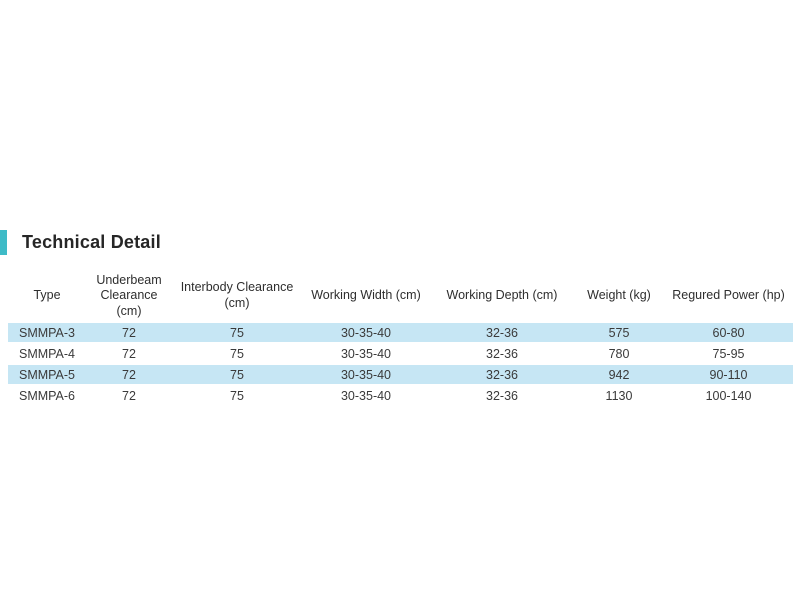 This screenshot has width=800, height=600. Describe the element at coordinates (129, 295) in the screenshot. I see `column-header-underbeam-clearance: Underbeam Clearance (cm)` at that location.